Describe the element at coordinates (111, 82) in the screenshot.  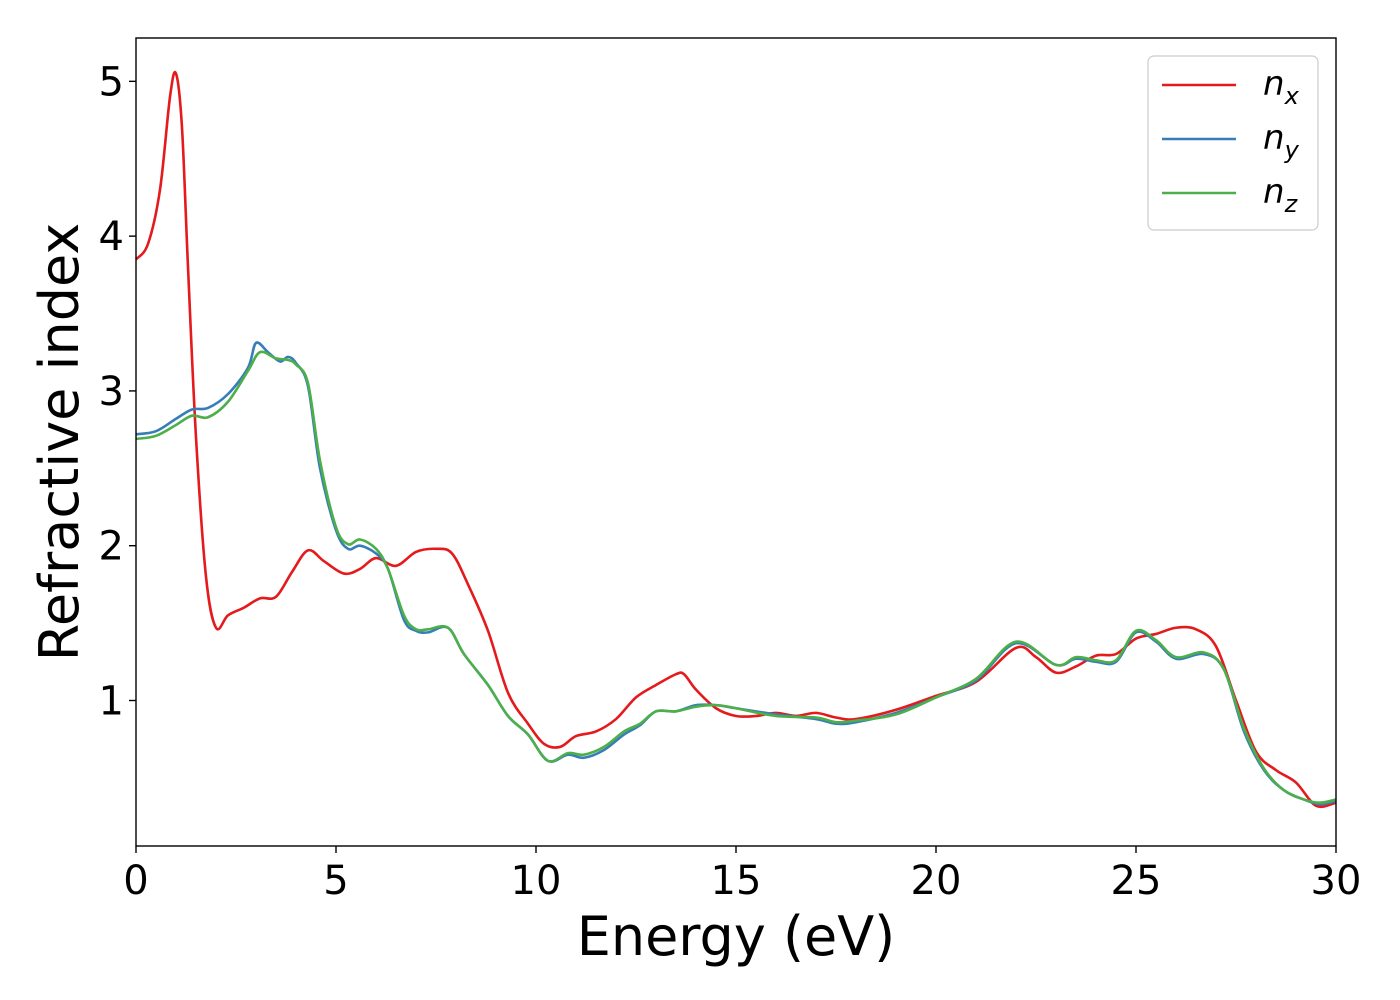
I see `y-tick-label: 5` at that location.